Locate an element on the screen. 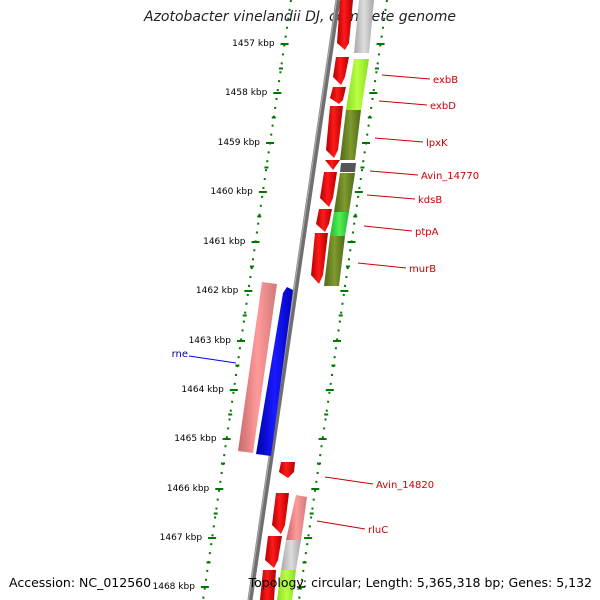 The width and height of the screenshot is (600, 600). gene-label-rne: rne is located at coordinates (180, 354).